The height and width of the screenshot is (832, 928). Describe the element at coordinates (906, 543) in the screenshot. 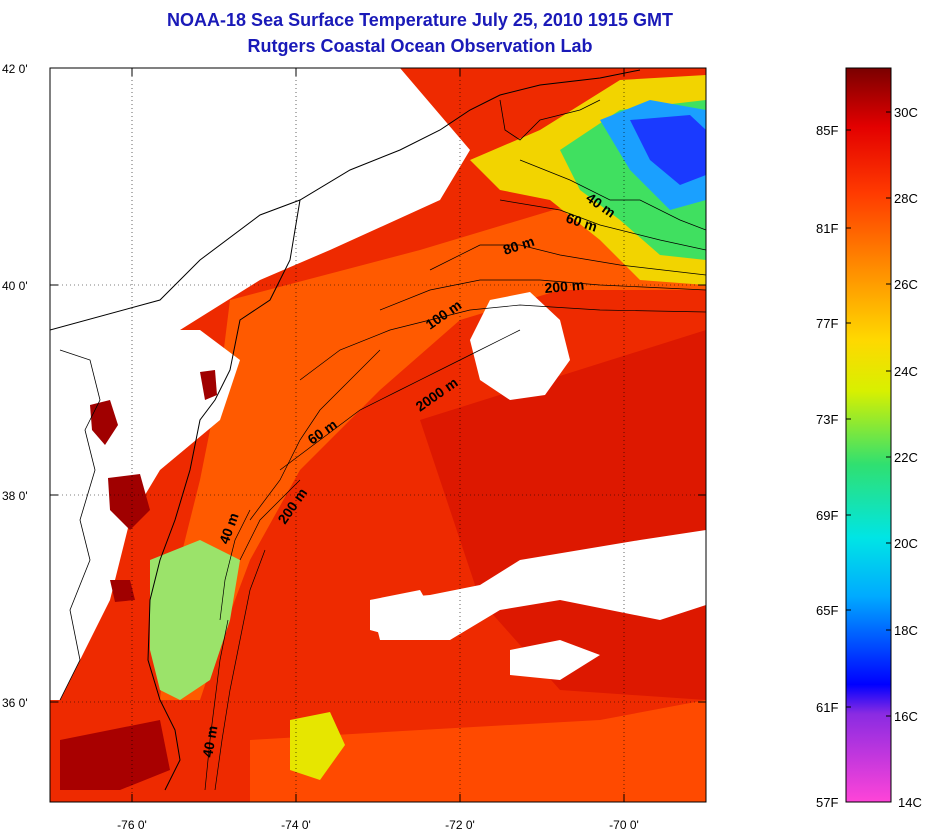

I see `colorbar-c-label: 20C` at that location.